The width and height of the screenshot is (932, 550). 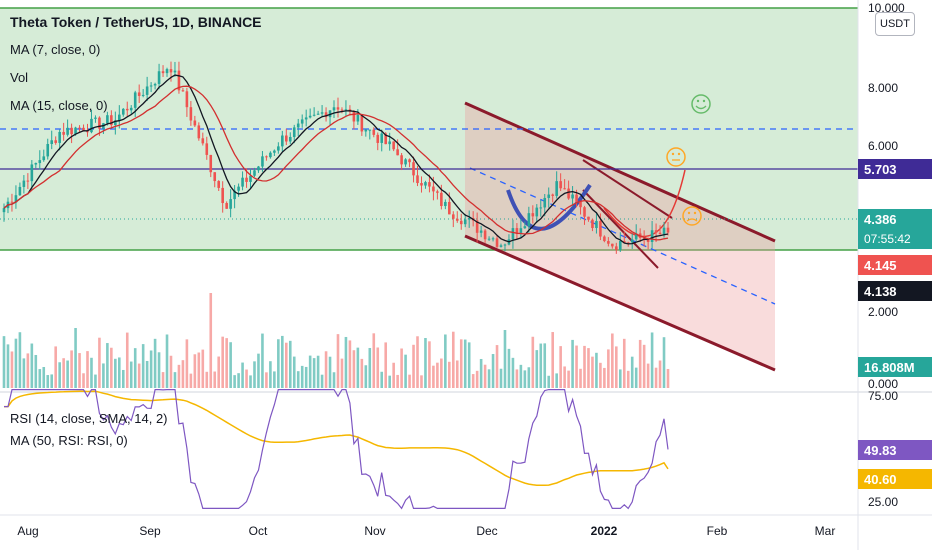 What do you see at coordinates (258, 531) in the screenshot?
I see `time-tick: Oct` at bounding box center [258, 531].